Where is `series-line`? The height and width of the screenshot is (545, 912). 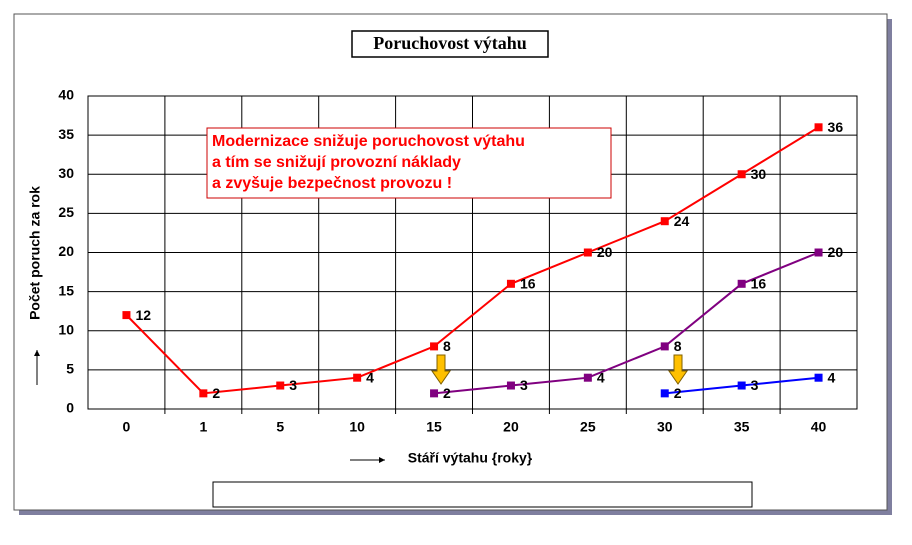 series-line is located at coordinates (626, 323).